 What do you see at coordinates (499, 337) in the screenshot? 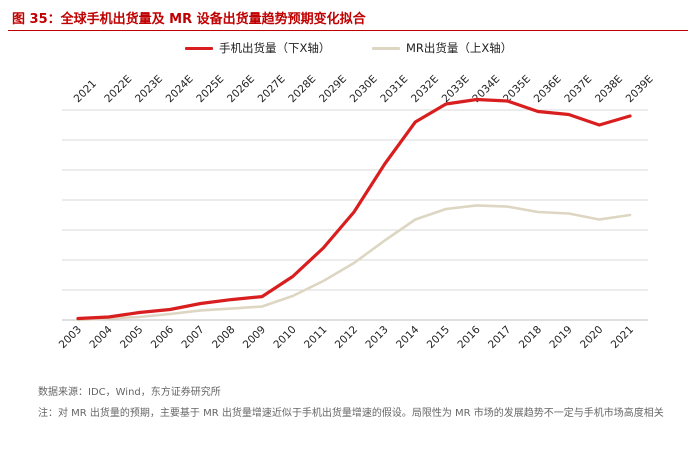
I see `bottom-tick-label: 2017` at bounding box center [499, 337].